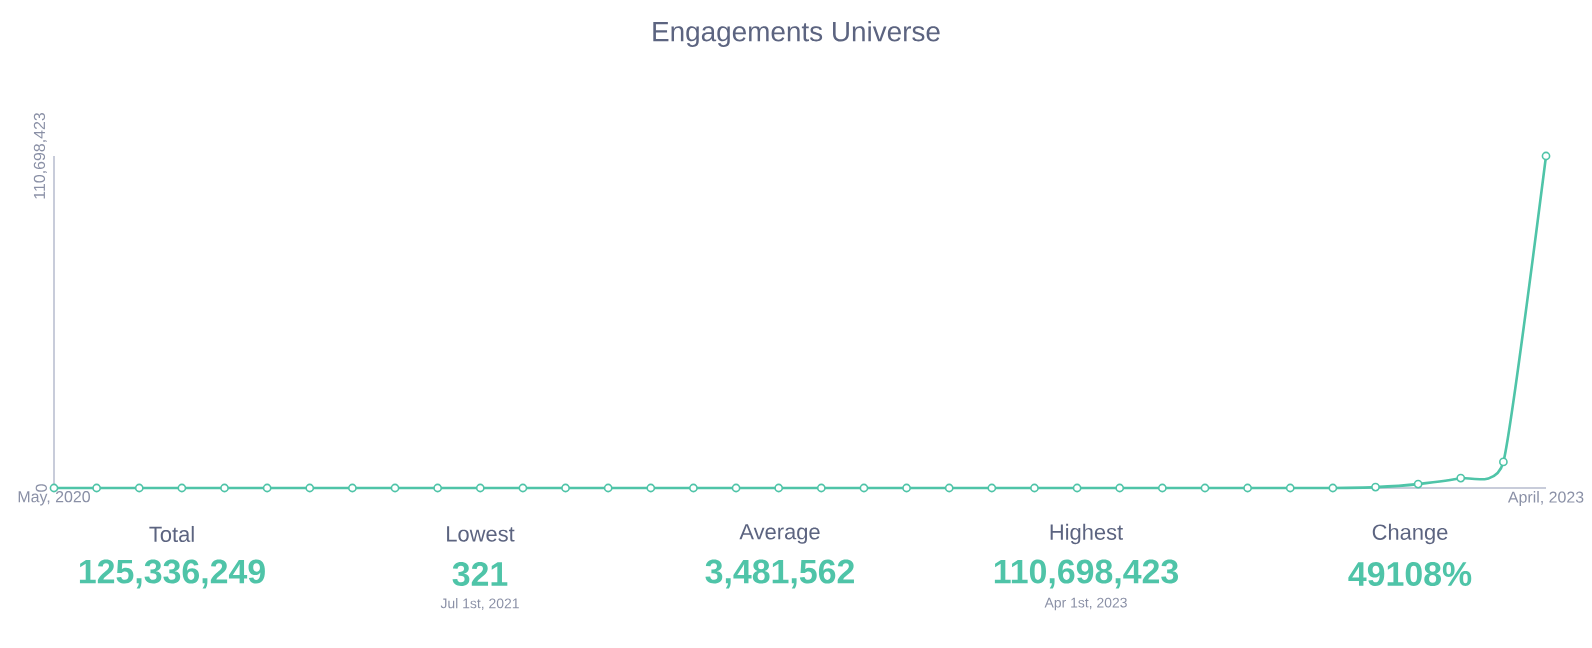 This screenshot has height=648, width=1592. What do you see at coordinates (1410, 534) in the screenshot?
I see `text: Change` at bounding box center [1410, 534].